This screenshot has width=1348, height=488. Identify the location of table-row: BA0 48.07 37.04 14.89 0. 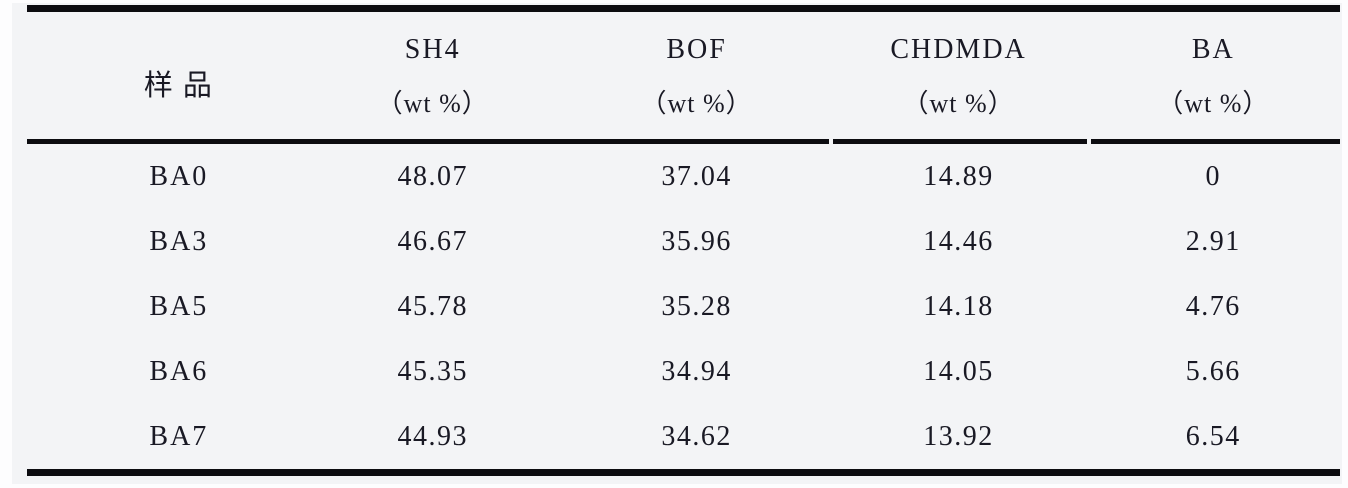
(683, 176).